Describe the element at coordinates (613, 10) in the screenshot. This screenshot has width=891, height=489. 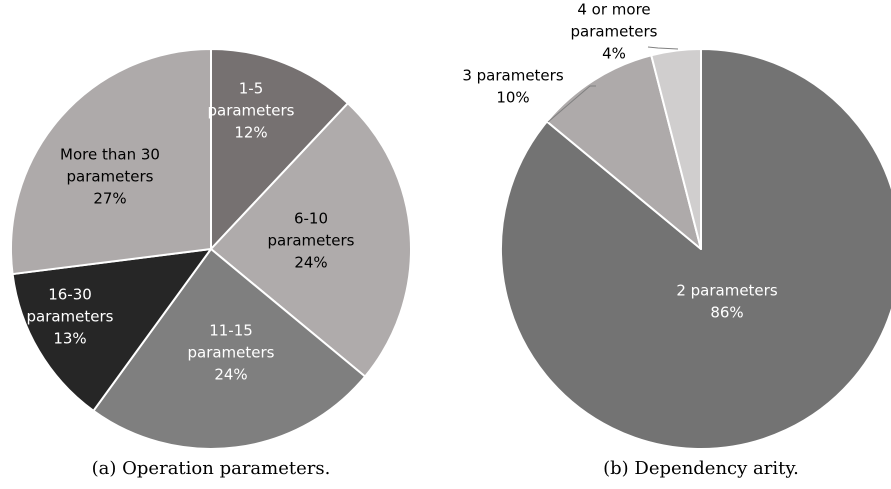
I see `slice-category-label: 4 or more` at that location.